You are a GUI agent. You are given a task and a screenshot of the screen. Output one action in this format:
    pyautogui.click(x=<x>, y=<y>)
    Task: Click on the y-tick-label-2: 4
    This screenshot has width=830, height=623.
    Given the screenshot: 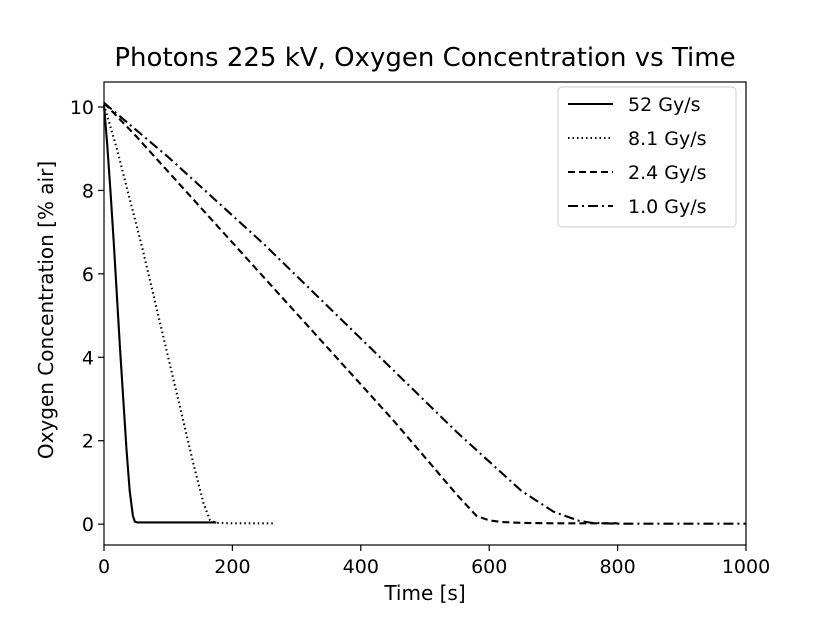 What is the action you would take?
    pyautogui.click(x=88, y=358)
    